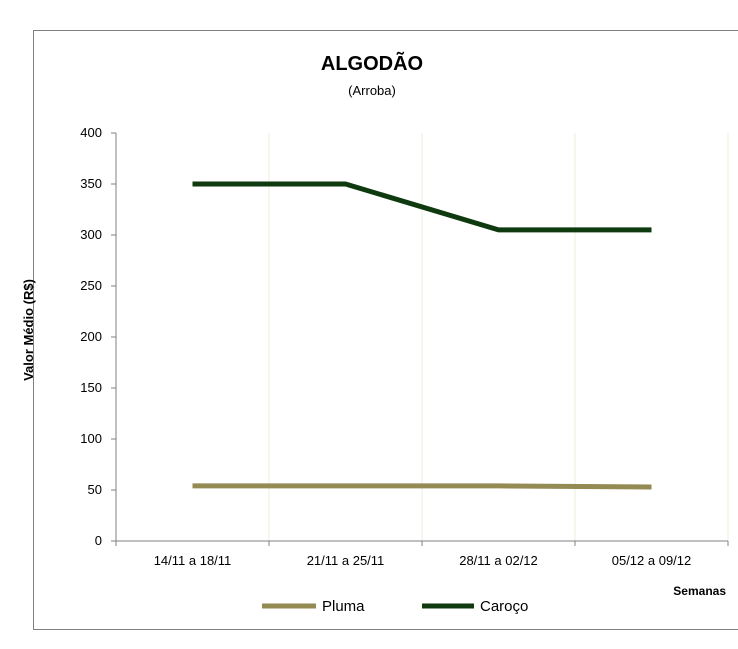  I want to click on y-tick-label: 0, so click(98, 540).